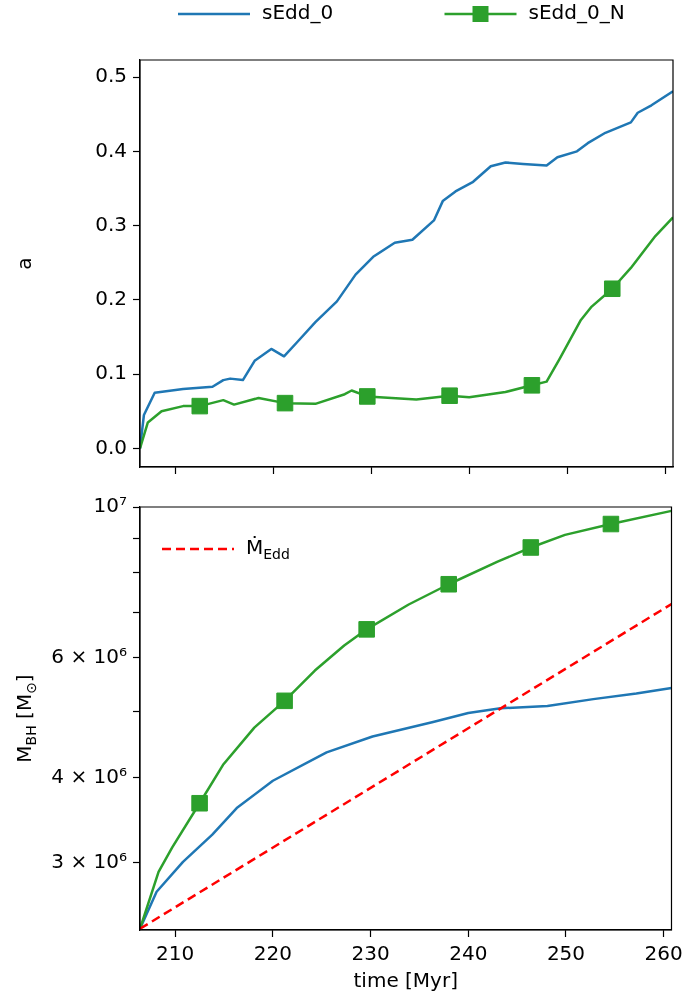  What do you see at coordinates (111, 298) in the screenshot?
I see `y-tick-label: 0.2` at bounding box center [111, 298].